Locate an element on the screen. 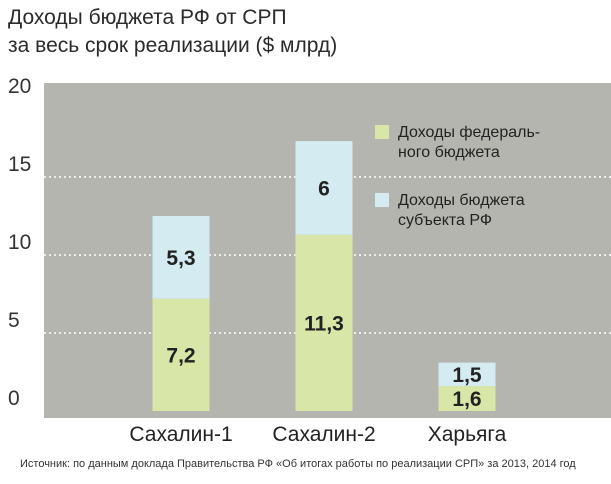 This screenshot has width=611, height=484. x-axis-labels: Сахалин-1 Сахалин-2 Харьяга is located at coordinates (317, 434).